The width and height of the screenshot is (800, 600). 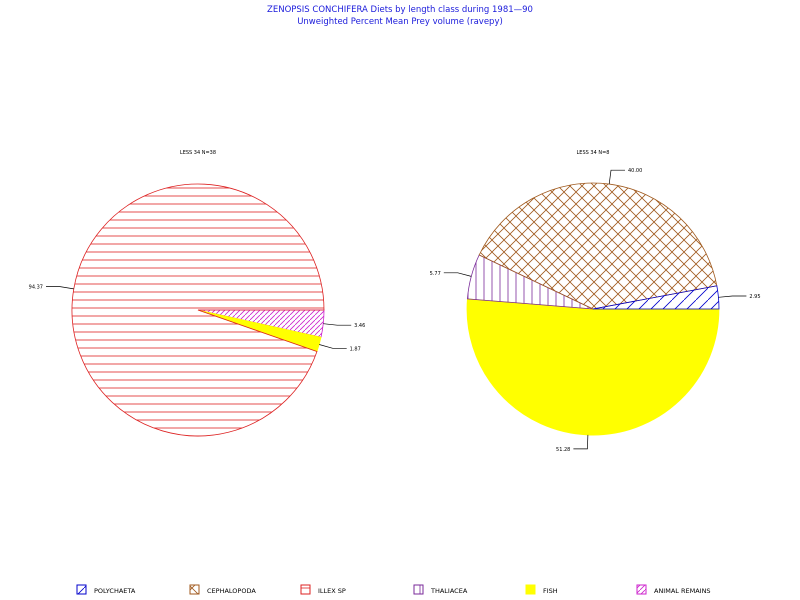 I want to click on legend-label: FISH, so click(x=550, y=591).